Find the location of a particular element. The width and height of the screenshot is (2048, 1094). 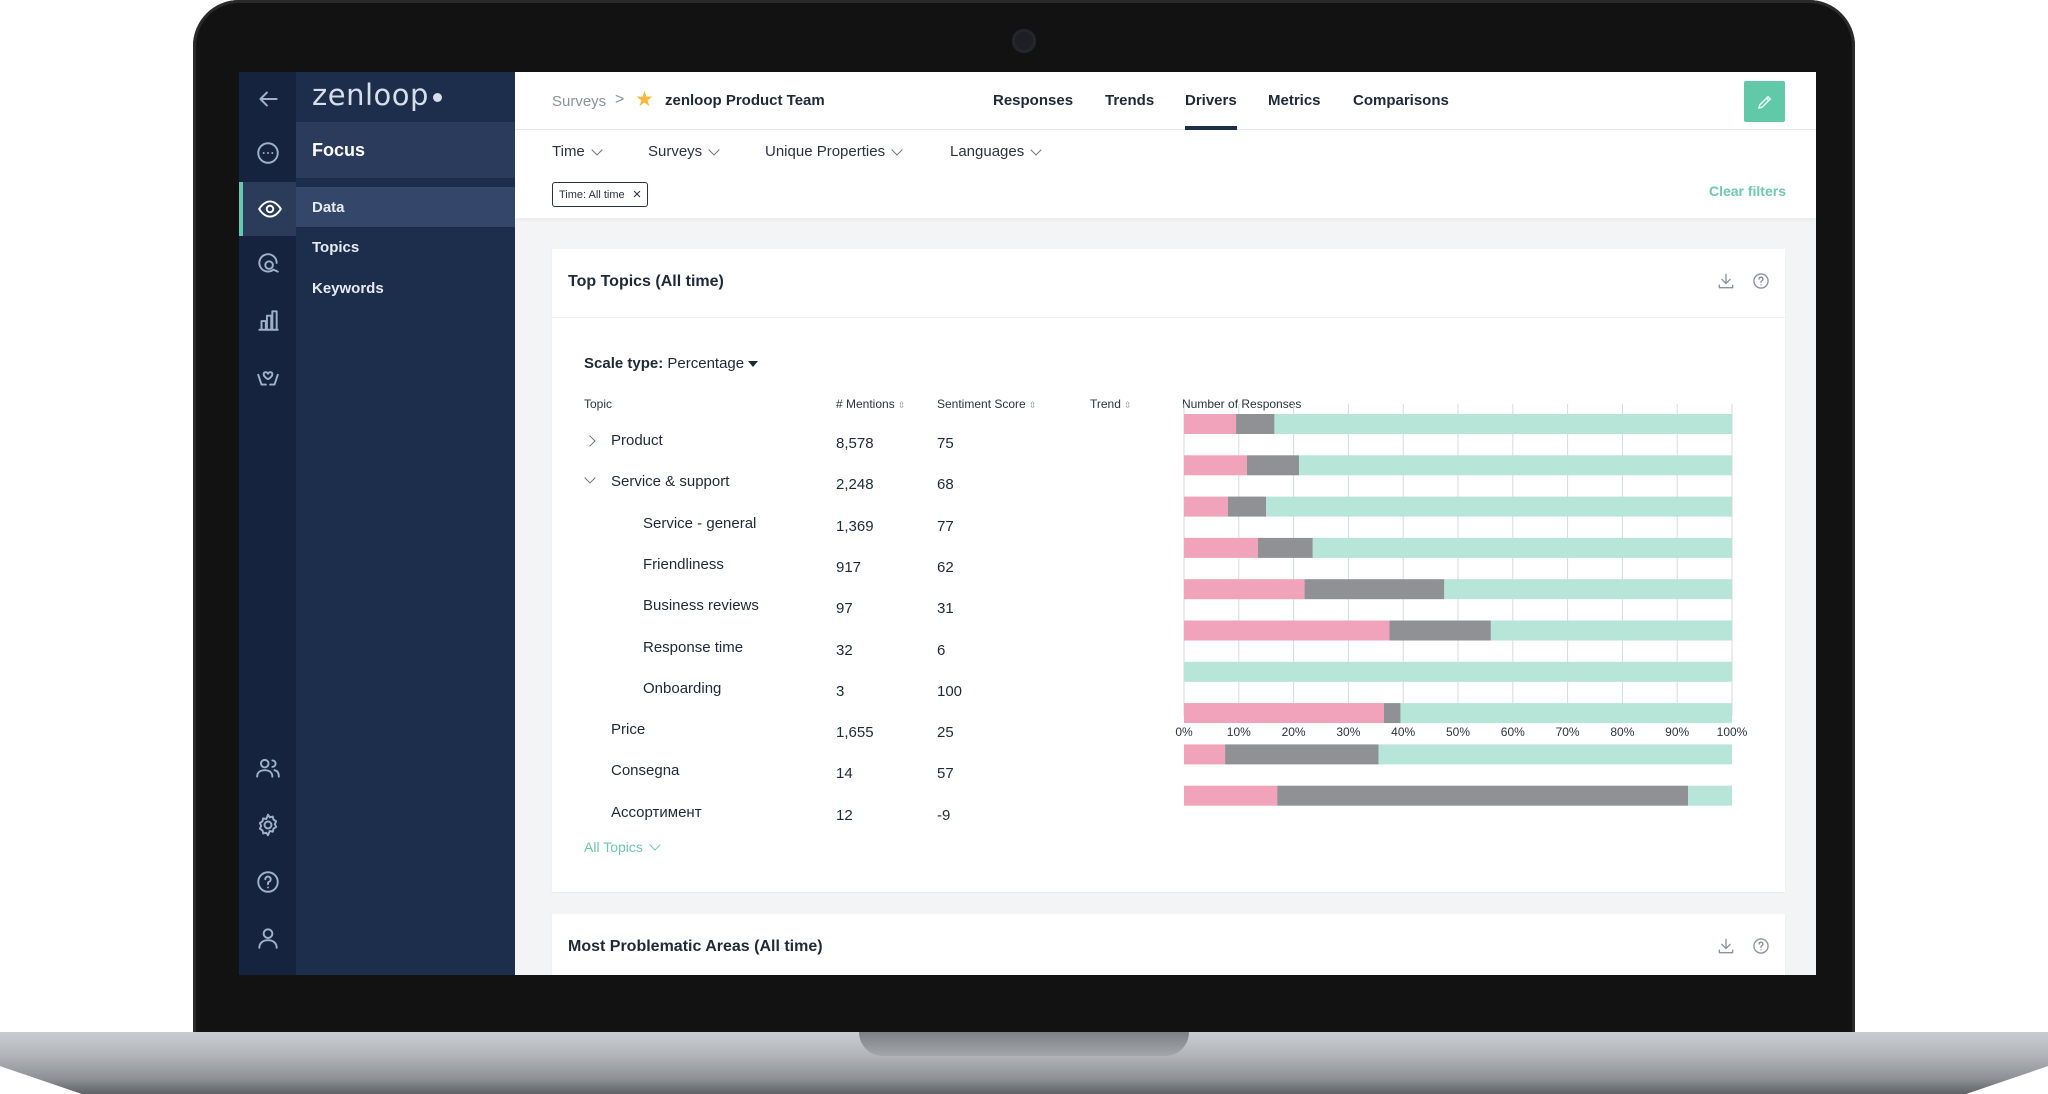

gear-icon is located at coordinates (267, 825).